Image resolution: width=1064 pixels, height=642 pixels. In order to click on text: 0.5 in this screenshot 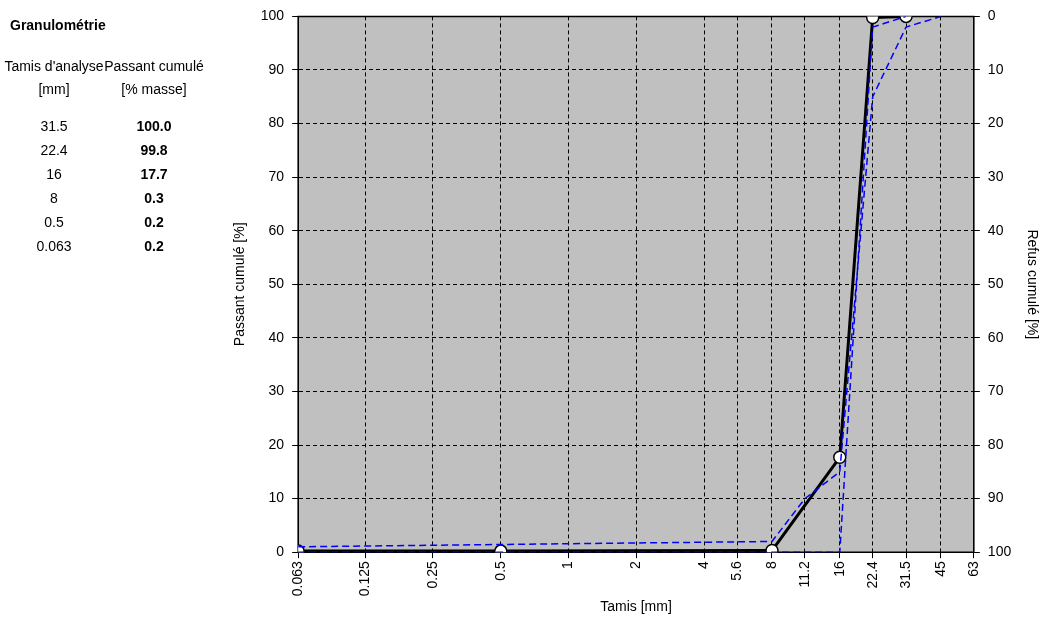, I will do `click(54, 222)`.